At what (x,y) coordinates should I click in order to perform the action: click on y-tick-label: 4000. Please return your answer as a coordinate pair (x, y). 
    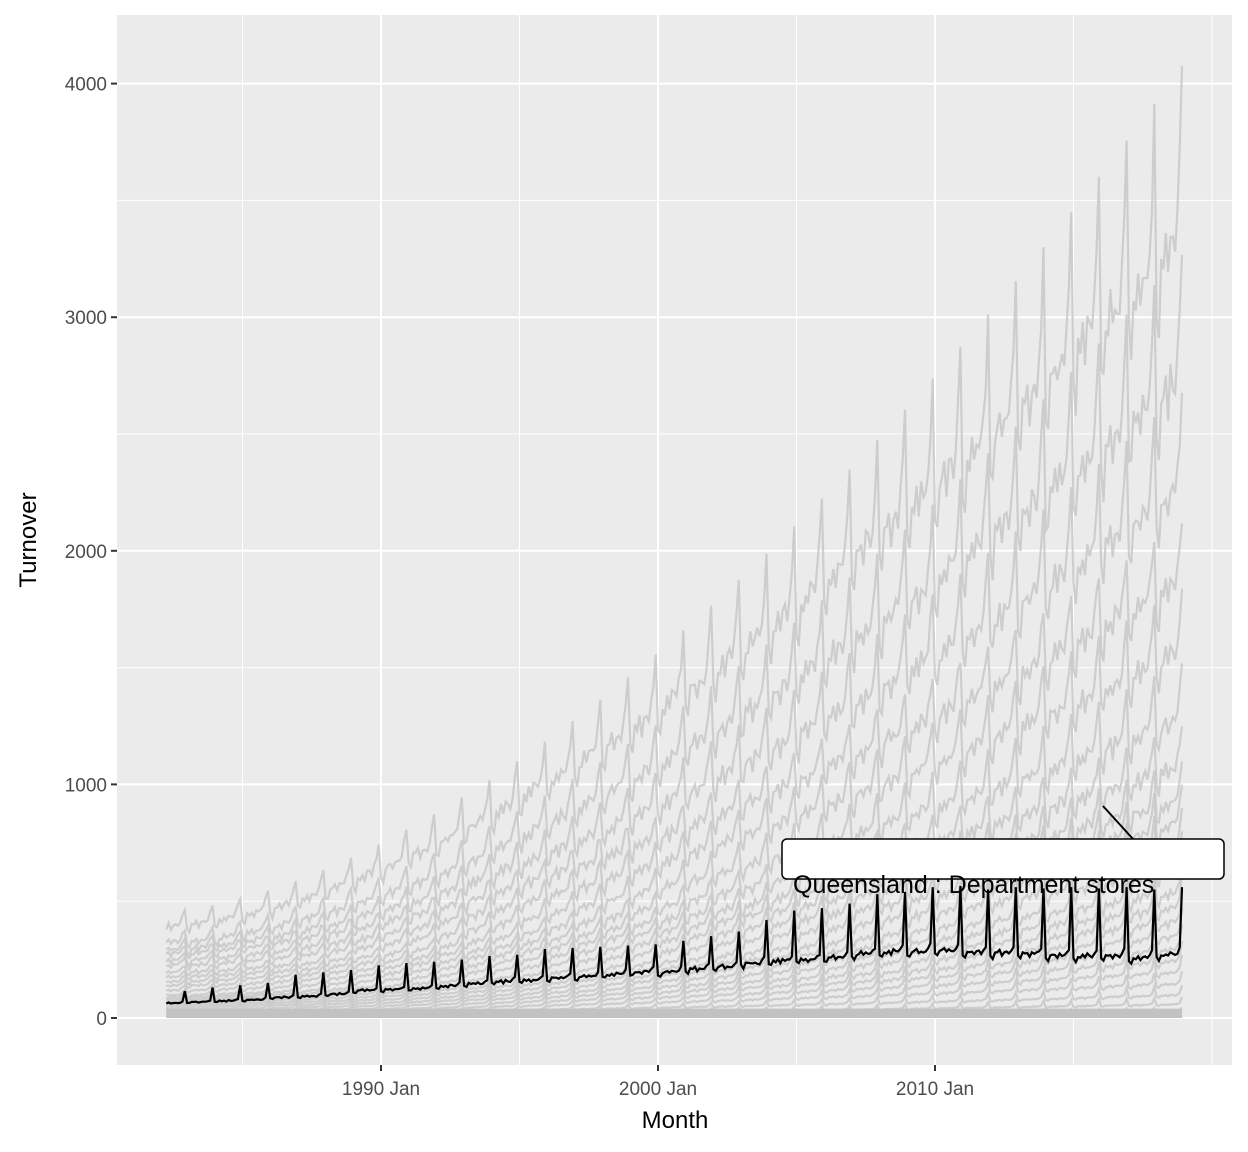
    Looking at the image, I should click on (86, 85).